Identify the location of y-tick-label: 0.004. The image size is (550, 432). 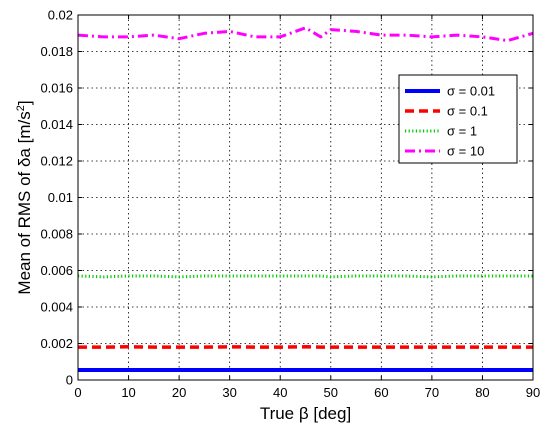
(56, 307).